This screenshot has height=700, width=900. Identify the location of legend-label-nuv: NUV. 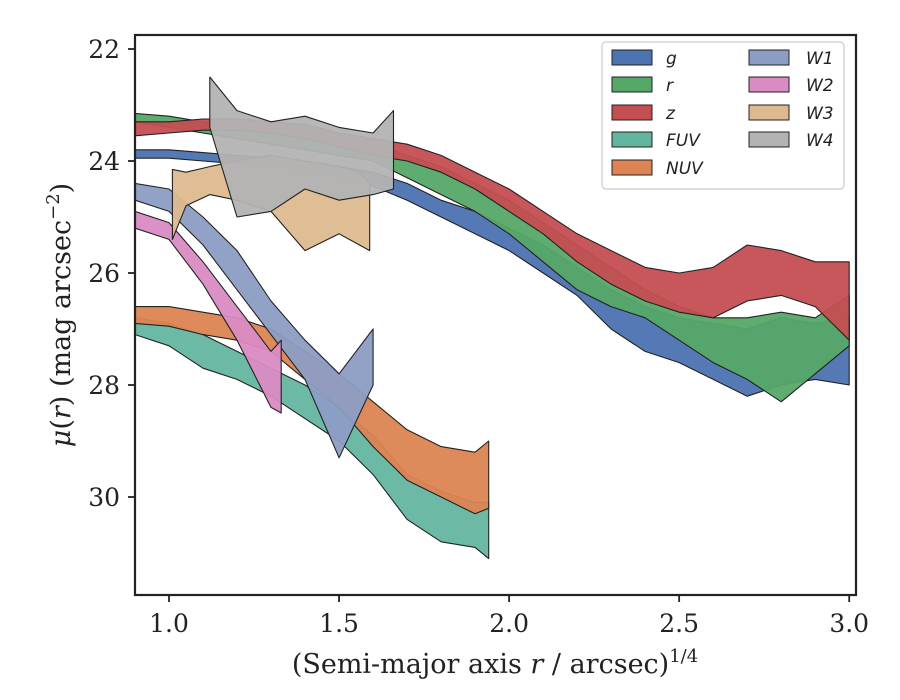
(685, 169).